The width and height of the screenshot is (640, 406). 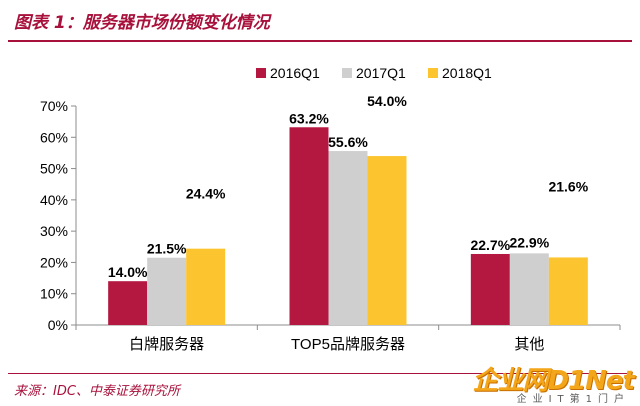 What do you see at coordinates (206, 194) in the screenshot?
I see `data-label: 24.4%` at bounding box center [206, 194].